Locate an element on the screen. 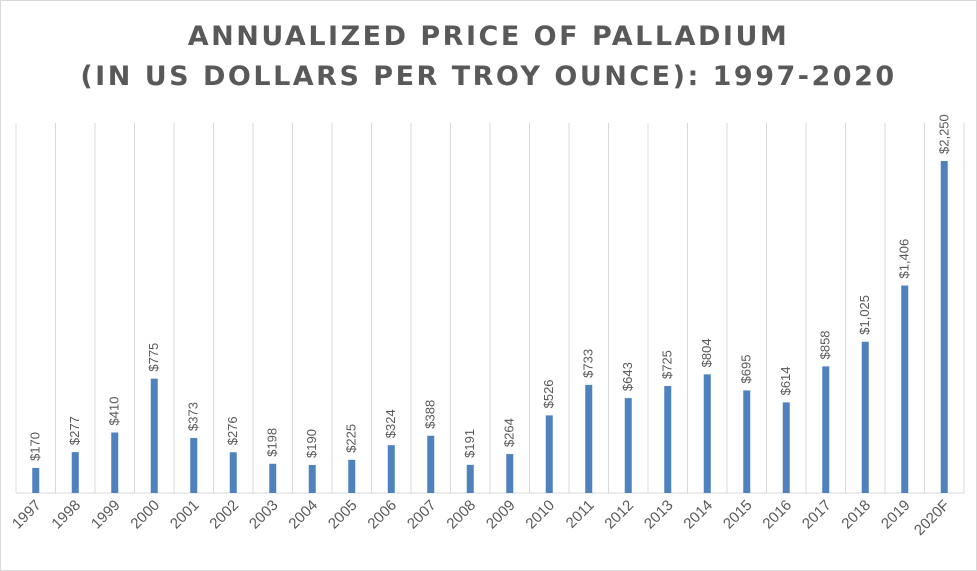 This screenshot has width=977, height=571. data-label-2008: $191 is located at coordinates (469, 443).